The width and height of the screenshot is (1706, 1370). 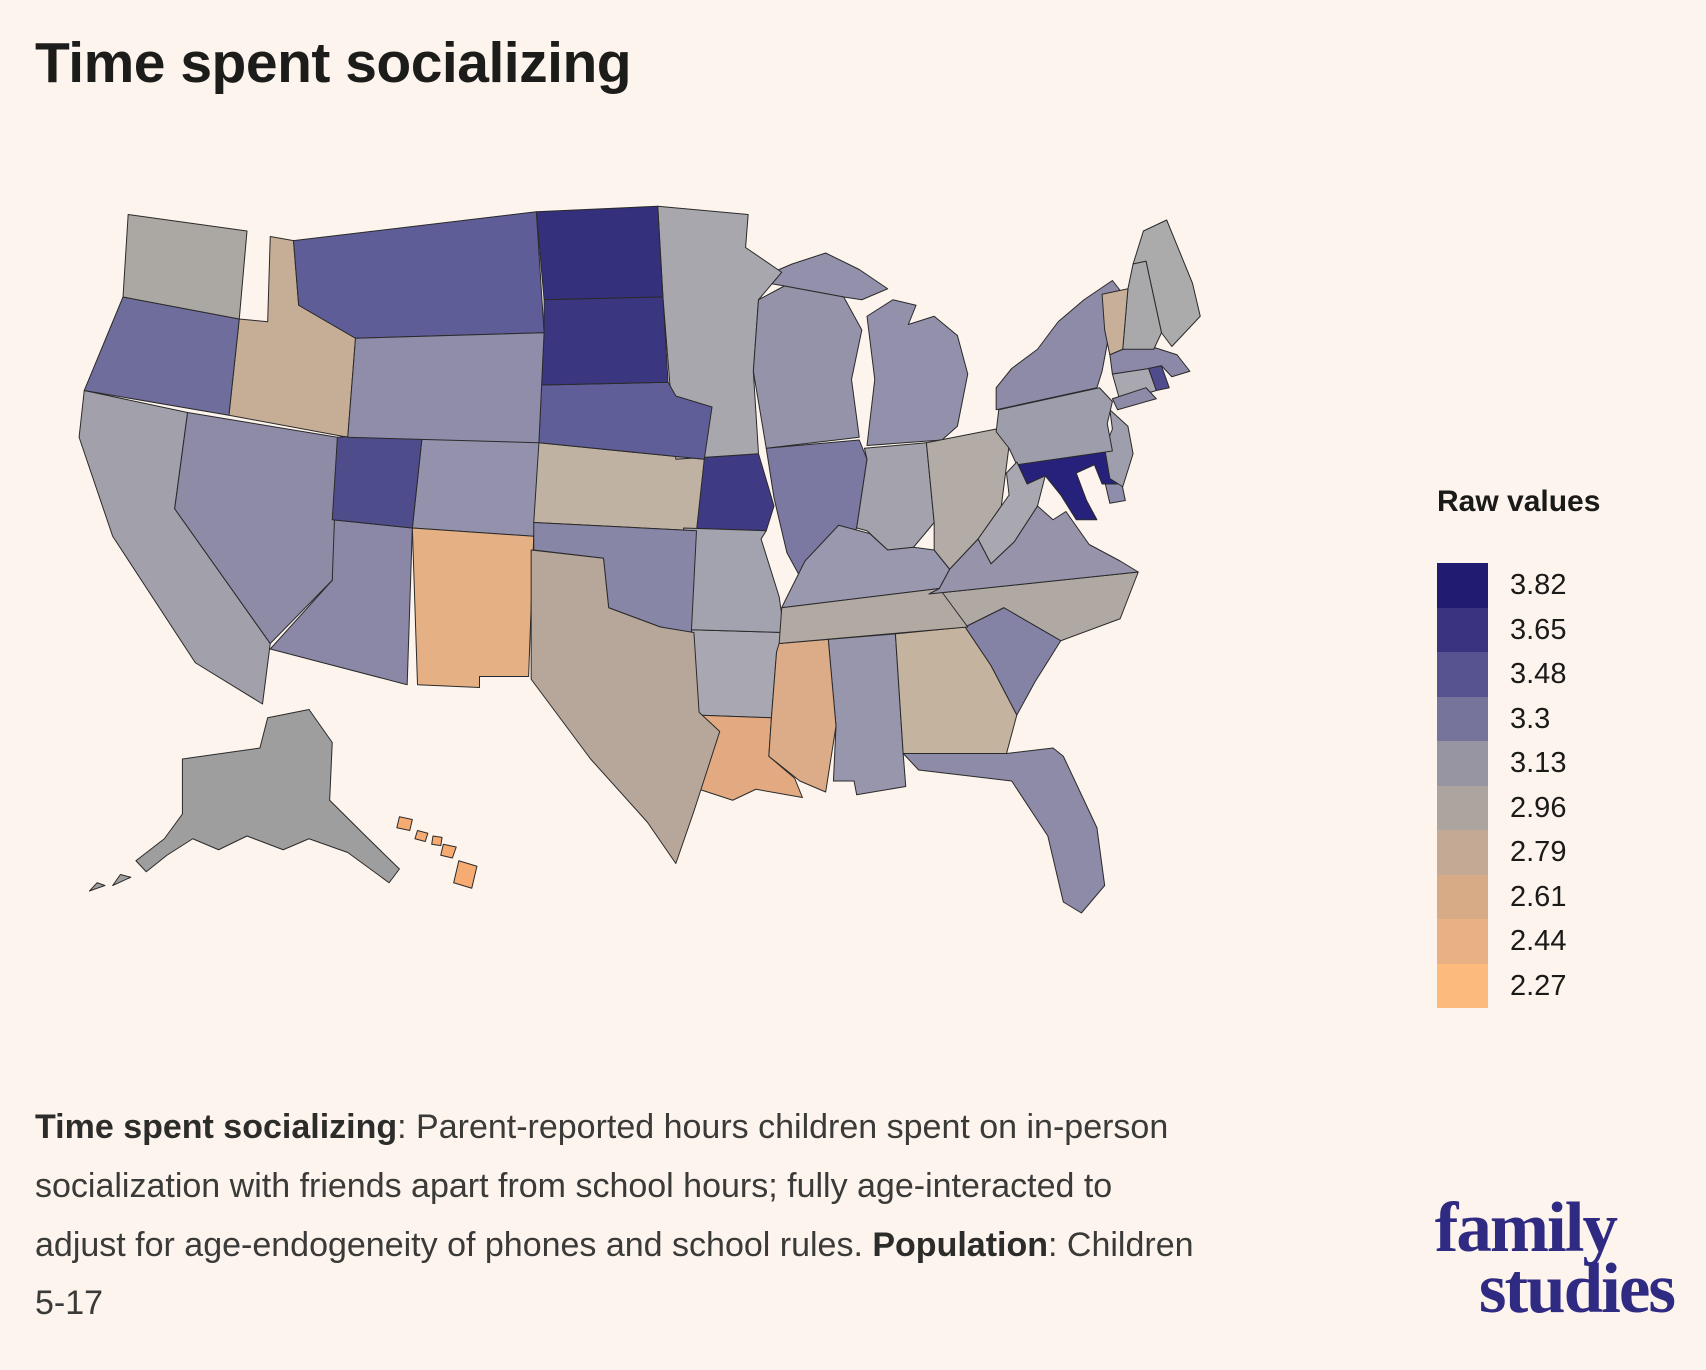 I want to click on state-ar: Arkansas, so click(x=737, y=674).